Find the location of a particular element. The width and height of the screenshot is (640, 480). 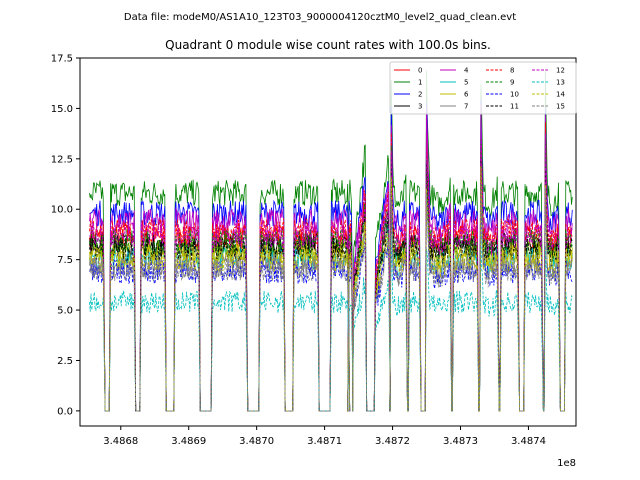

legend-label-6: 6 is located at coordinates (466, 95).